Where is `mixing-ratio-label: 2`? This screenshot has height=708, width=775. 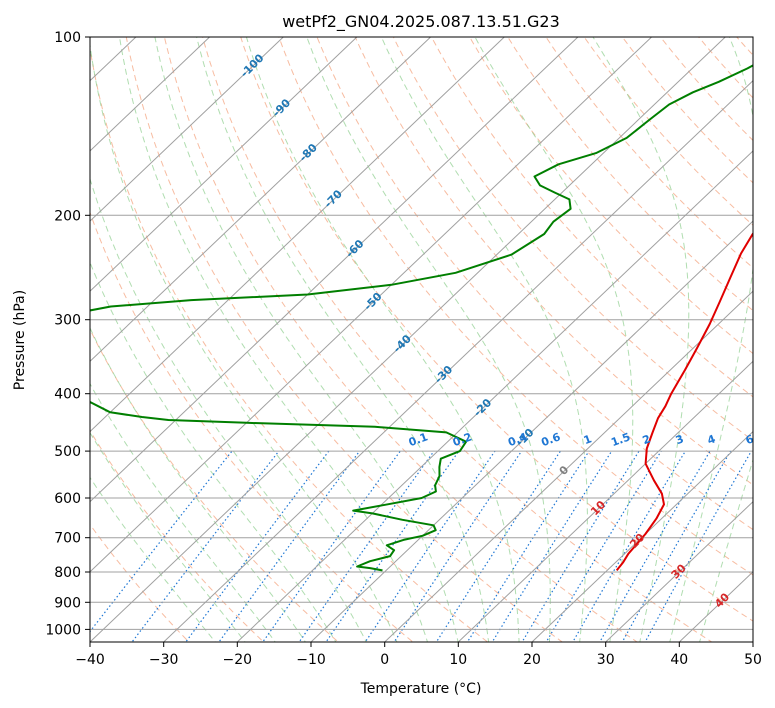
mixing-ratio-label: 2 is located at coordinates (647, 439).